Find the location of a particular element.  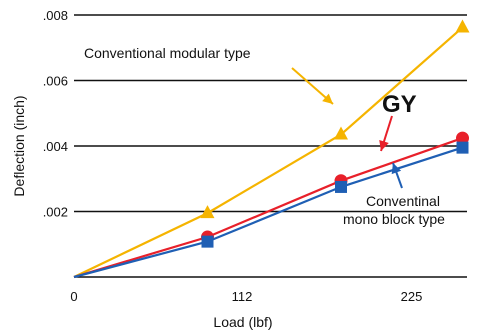

arrow-gy-head is located at coordinates (384, 145).